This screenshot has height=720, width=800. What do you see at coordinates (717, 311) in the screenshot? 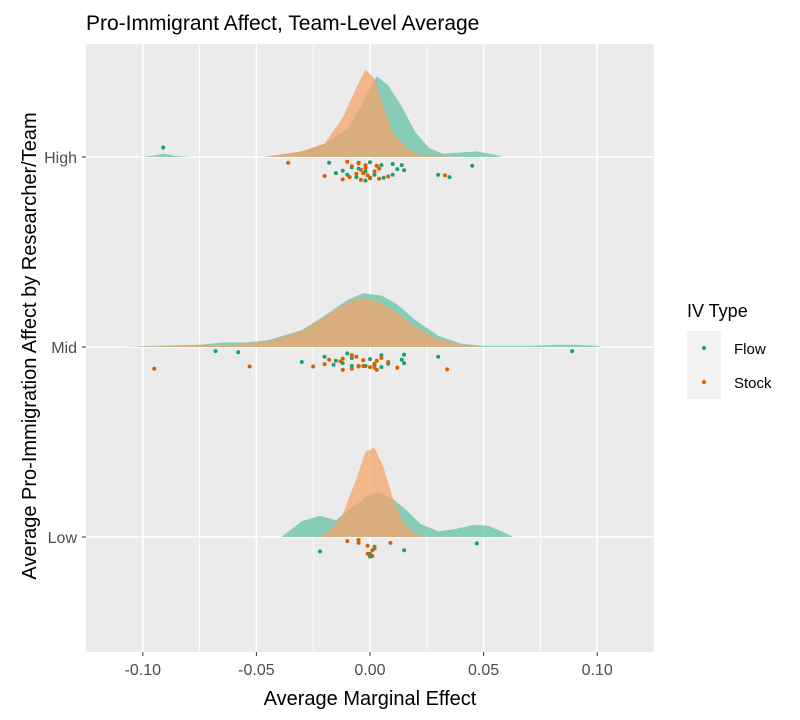
I see `legend-title: IV Type` at bounding box center [717, 311].